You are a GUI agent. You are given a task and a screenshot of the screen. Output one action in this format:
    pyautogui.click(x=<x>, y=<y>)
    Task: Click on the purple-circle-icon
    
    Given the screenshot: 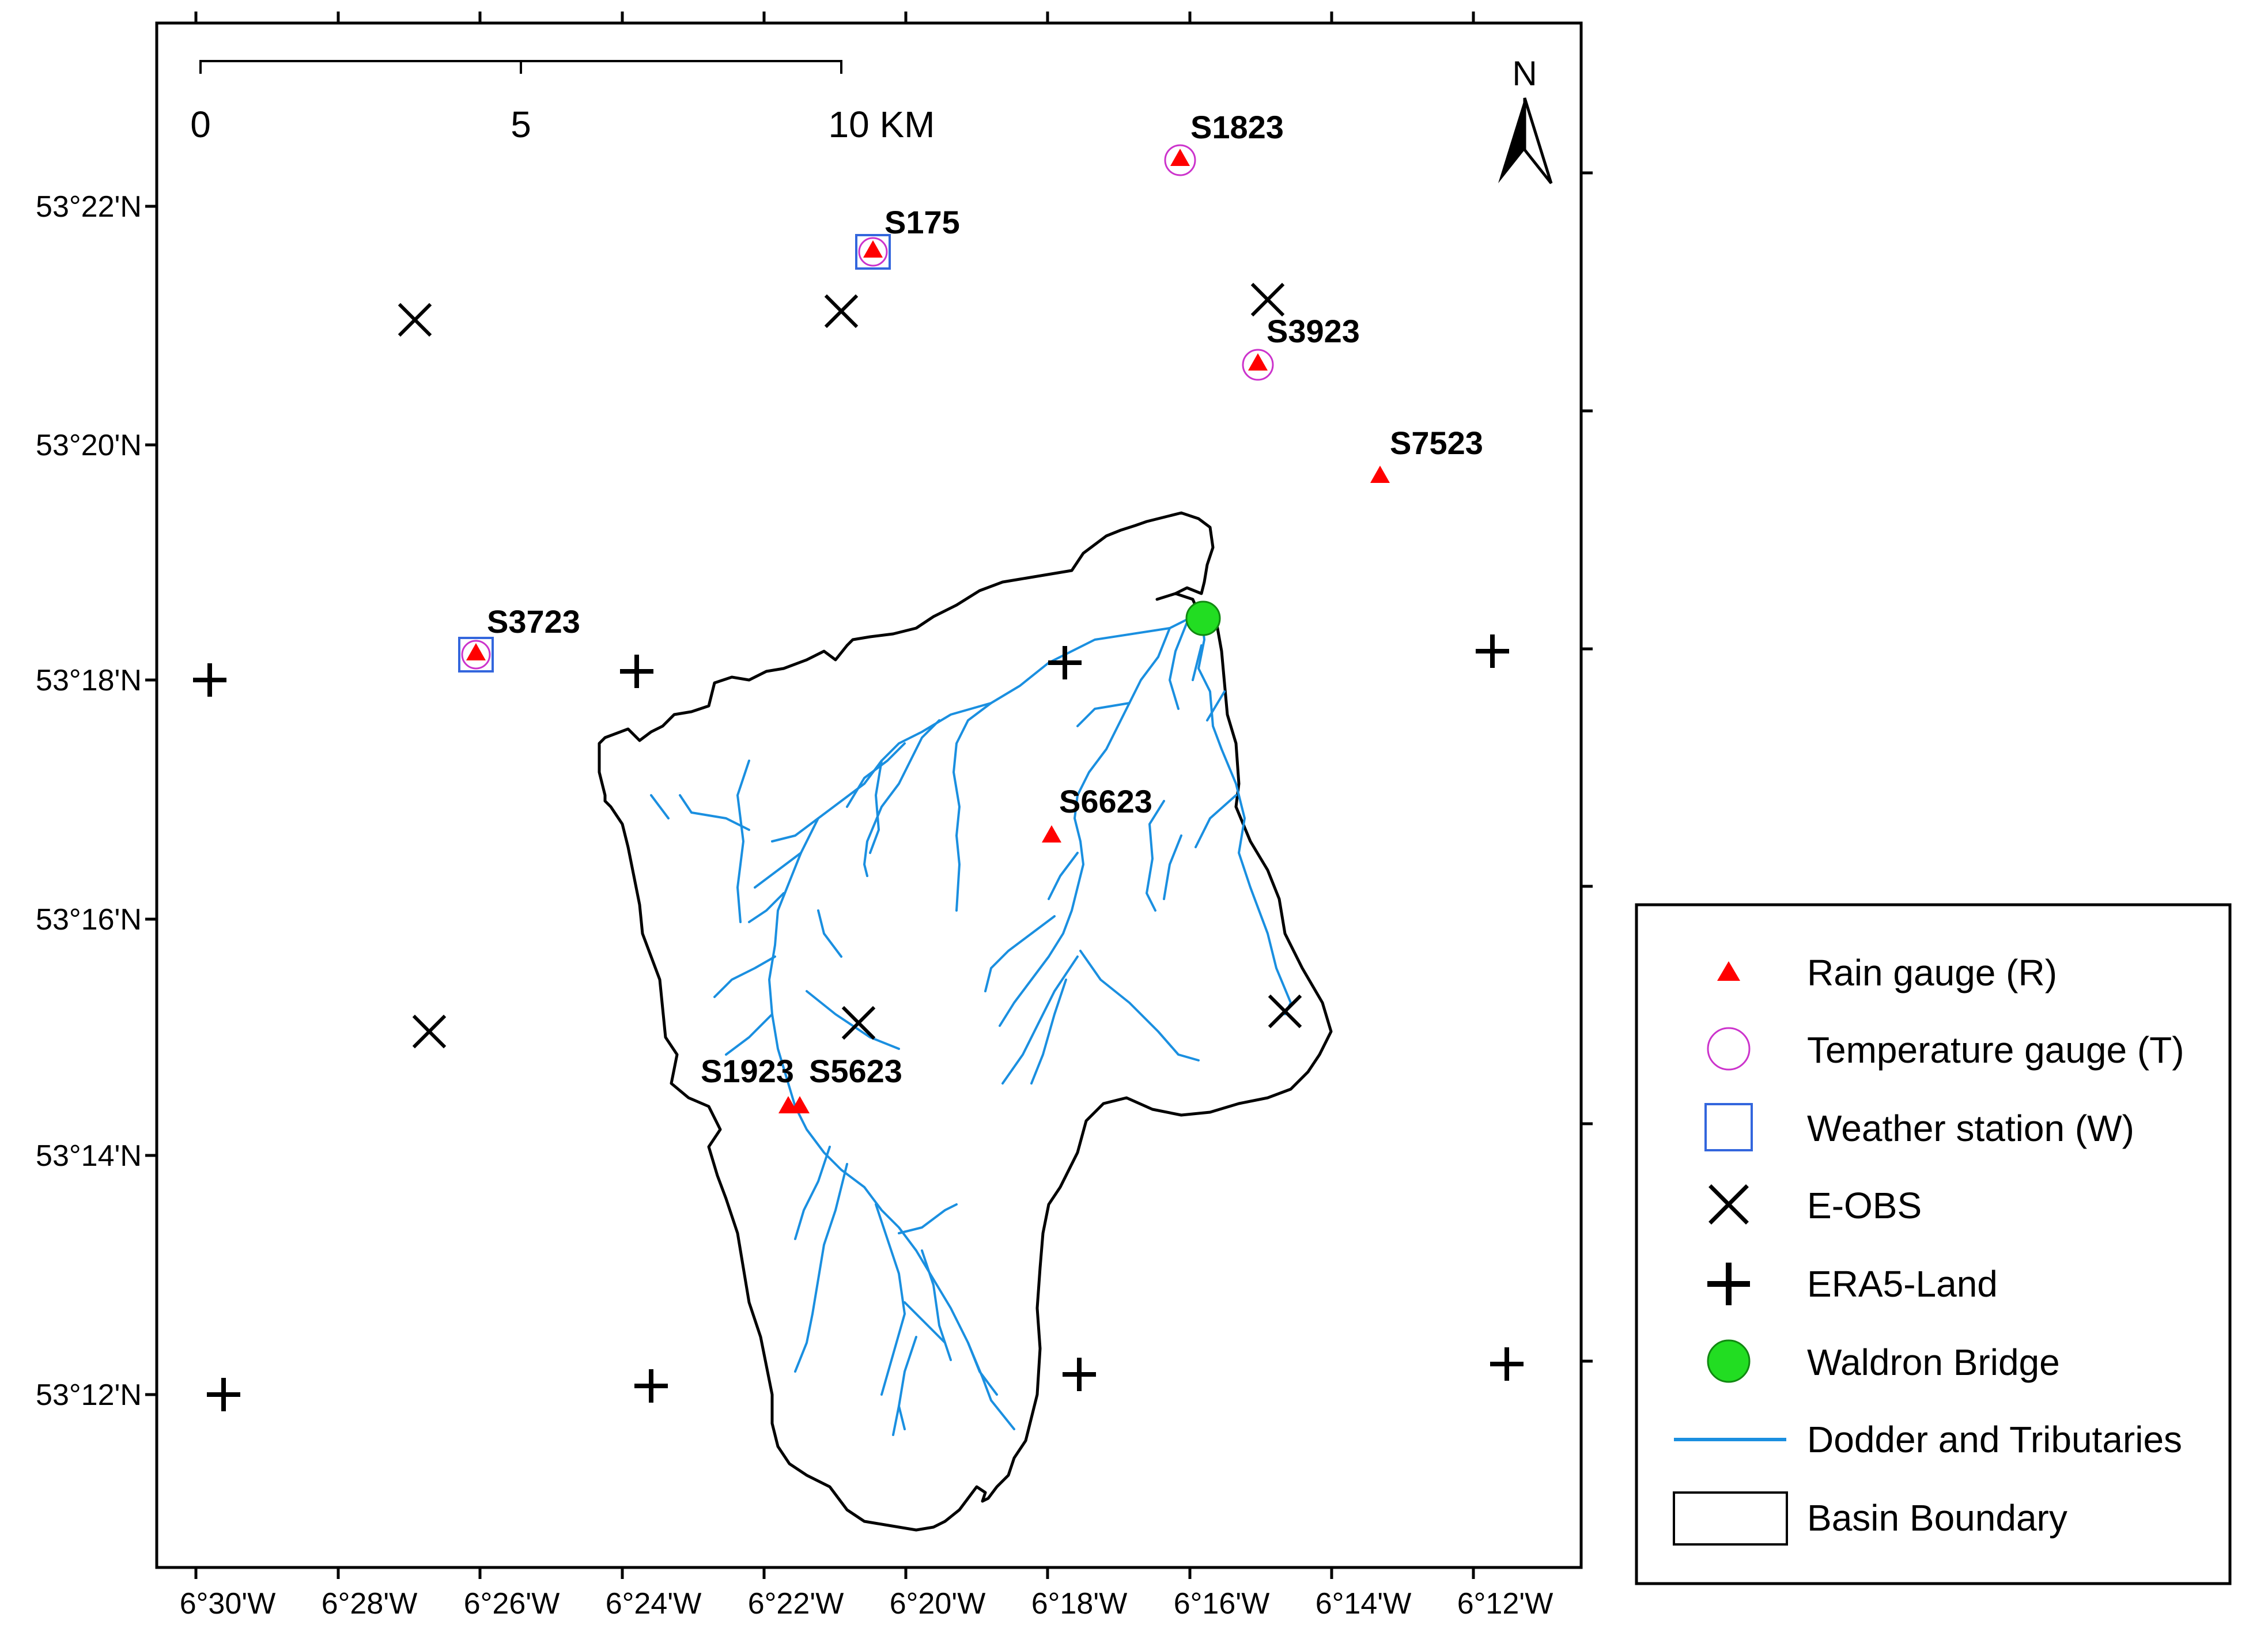 What is the action you would take?
    pyautogui.click(x=1729, y=1049)
    